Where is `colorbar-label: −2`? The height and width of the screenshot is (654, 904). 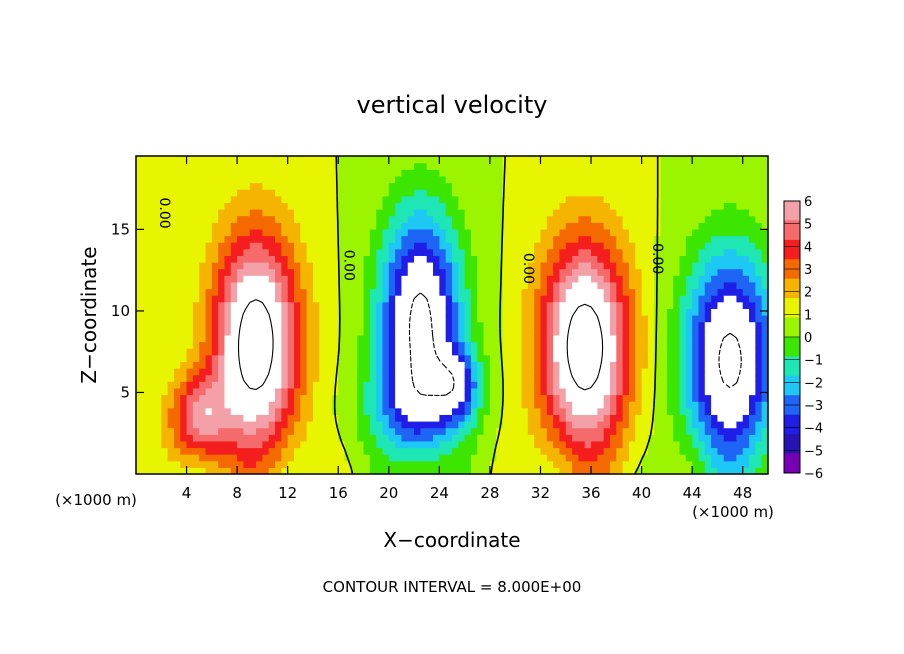 colorbar-label: −2 is located at coordinates (813, 383).